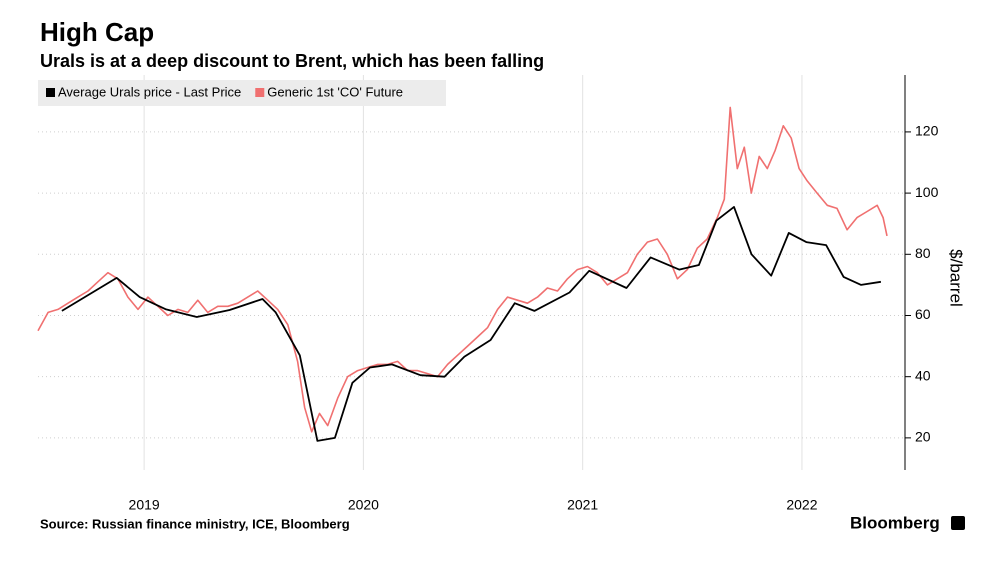  I want to click on y-tick-label: 60, so click(923, 314).